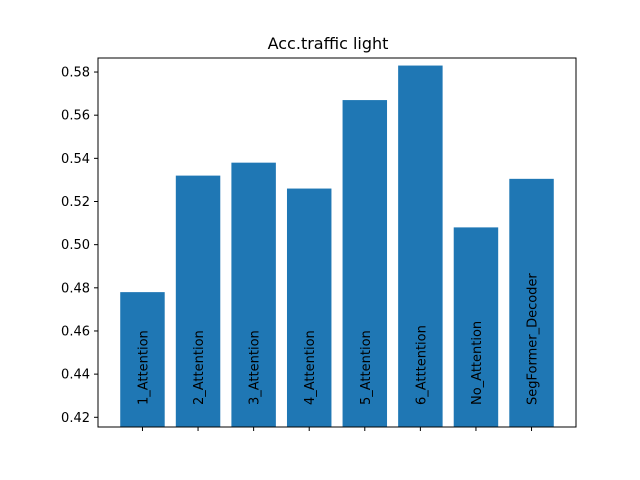 This screenshot has height=480, width=640. Describe the element at coordinates (253, 294) in the screenshot. I see `bar-3_Attention` at that location.